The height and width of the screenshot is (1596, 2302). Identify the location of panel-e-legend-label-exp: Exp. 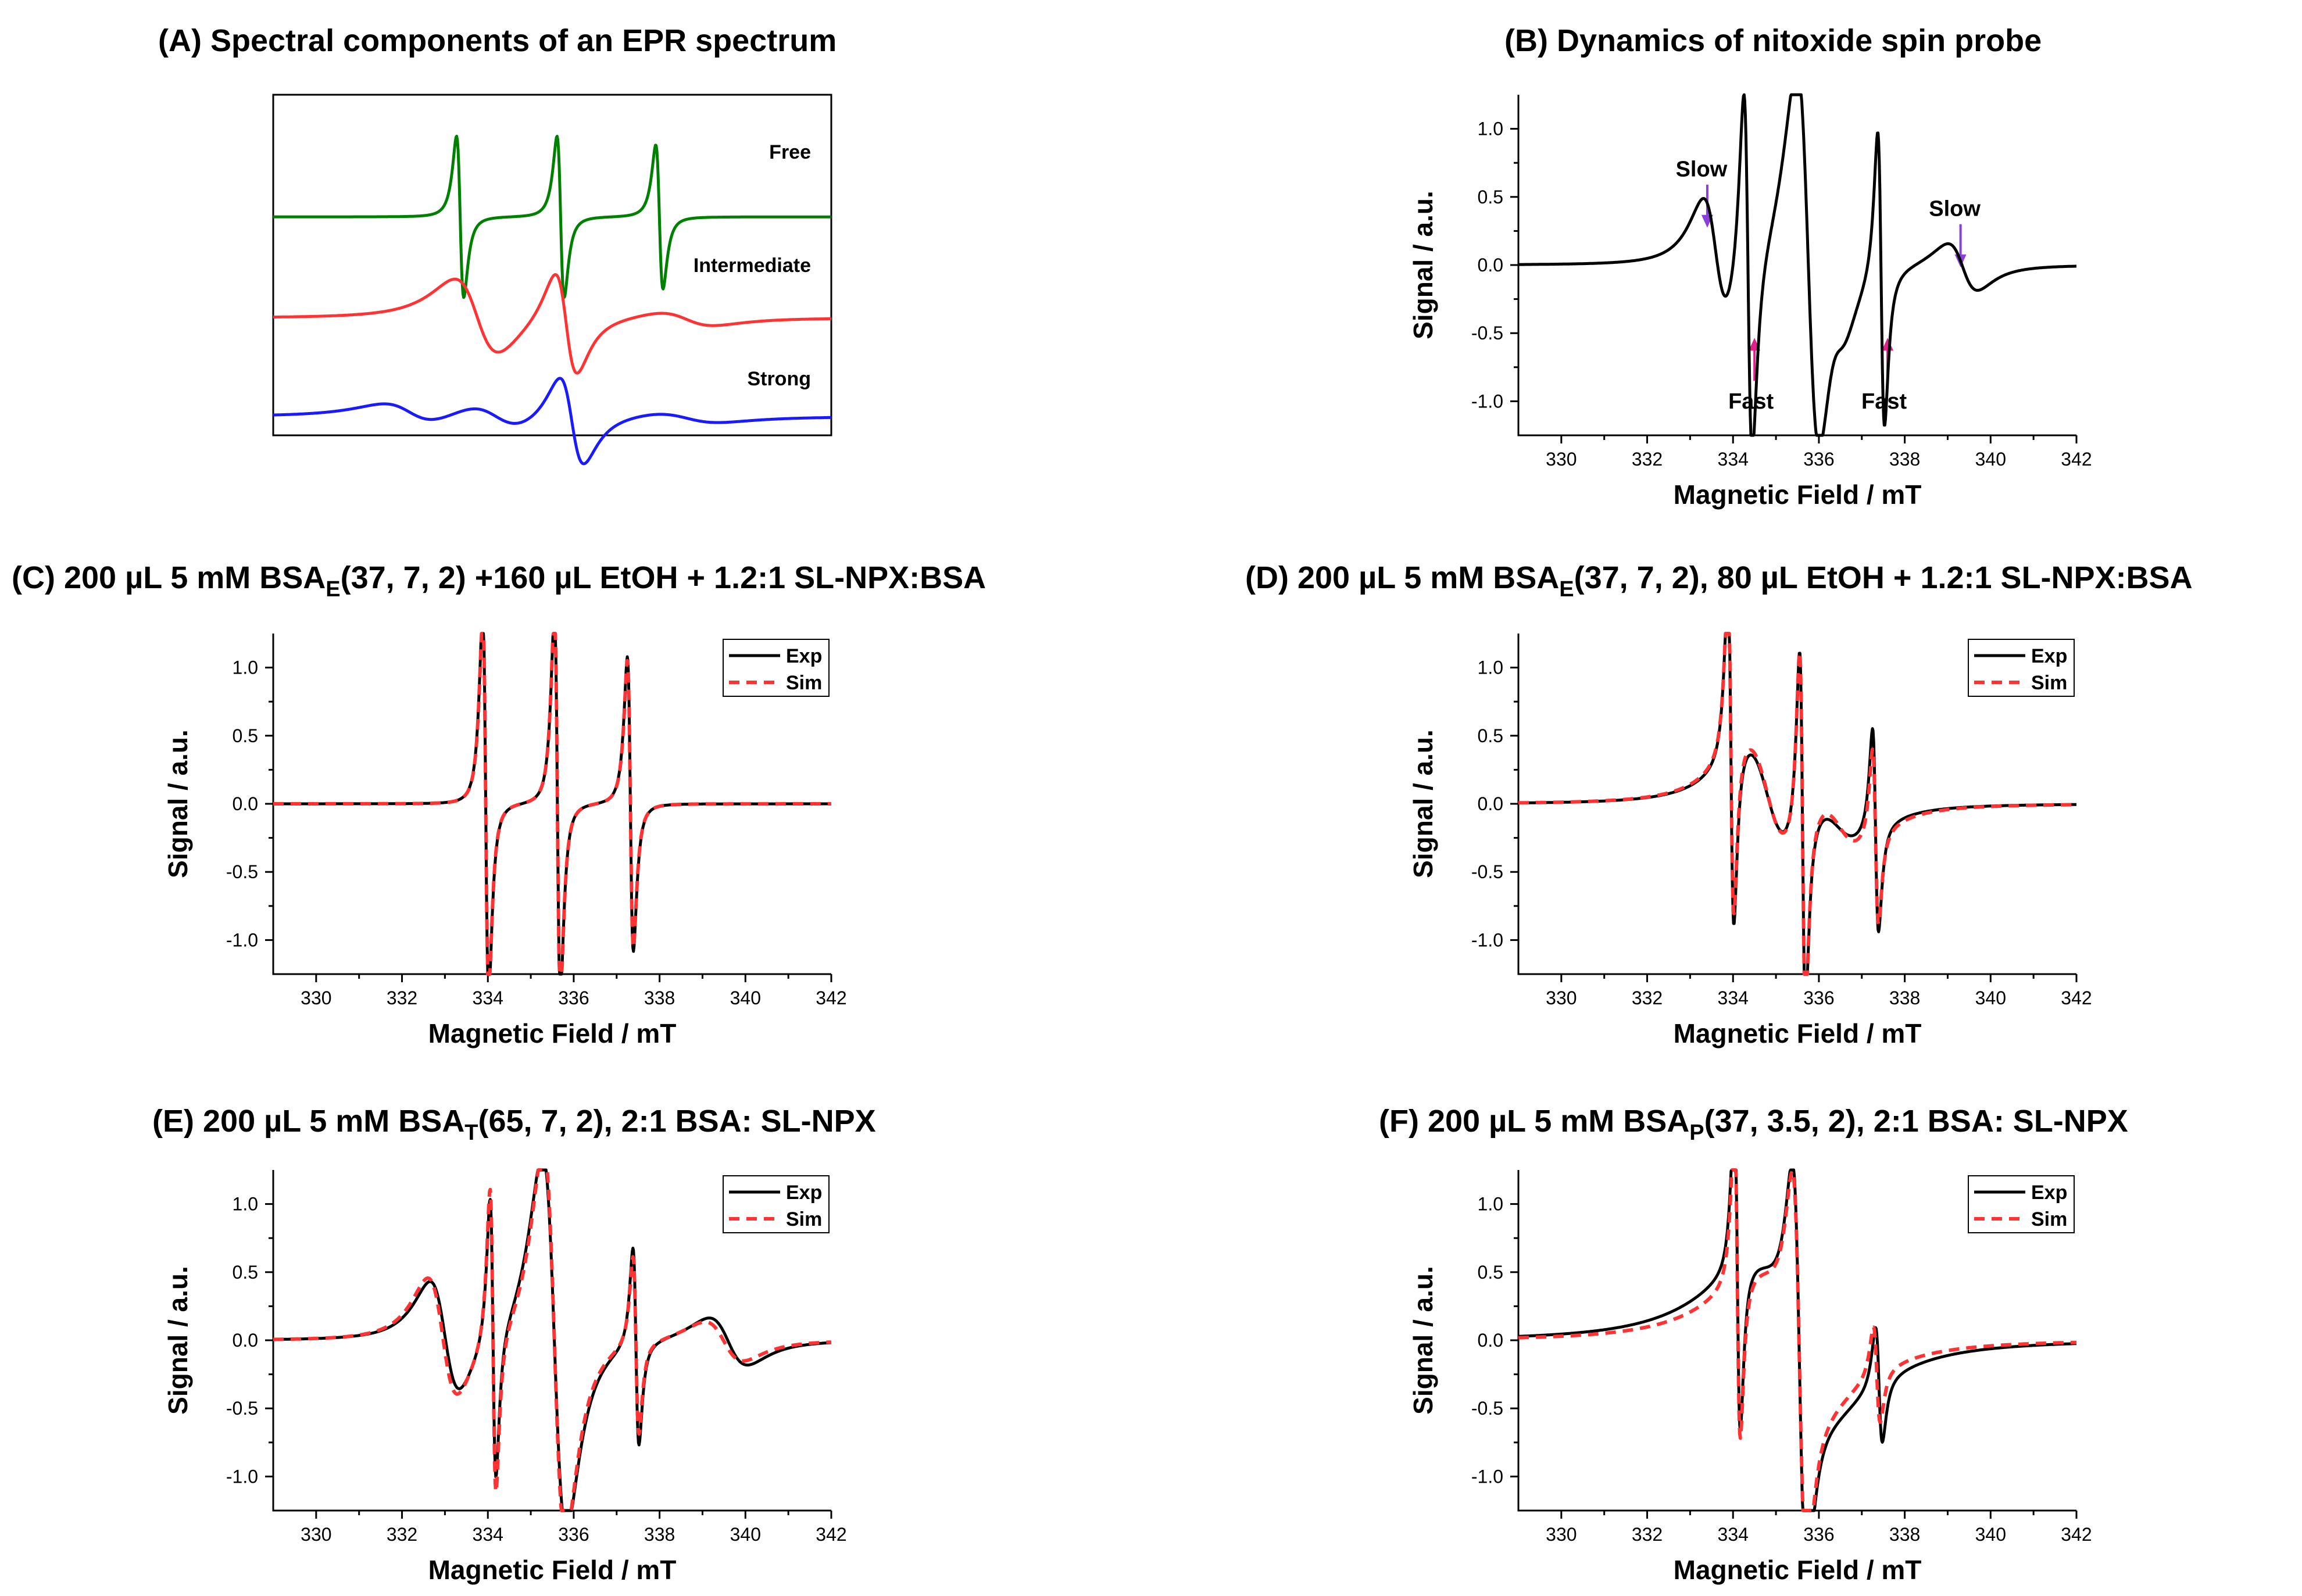
(804, 1193).